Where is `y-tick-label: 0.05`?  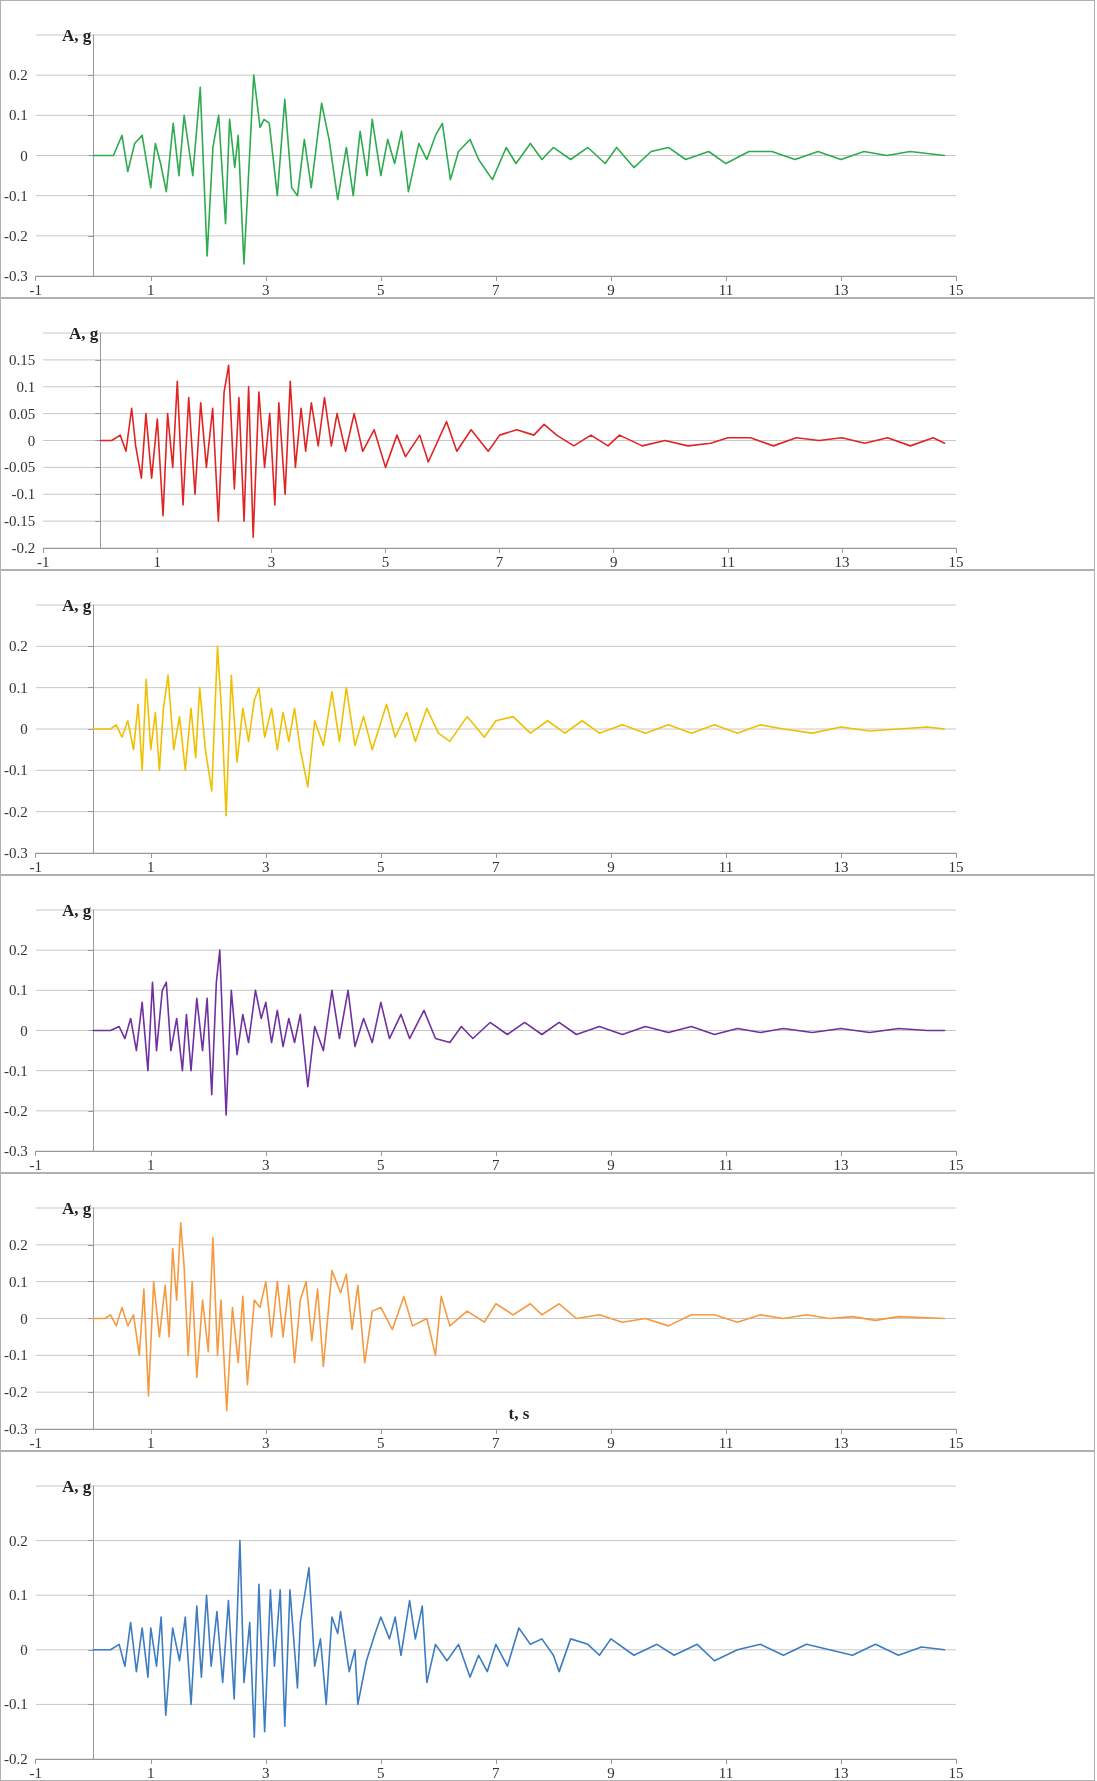 y-tick-label: 0.05 is located at coordinates (22, 413).